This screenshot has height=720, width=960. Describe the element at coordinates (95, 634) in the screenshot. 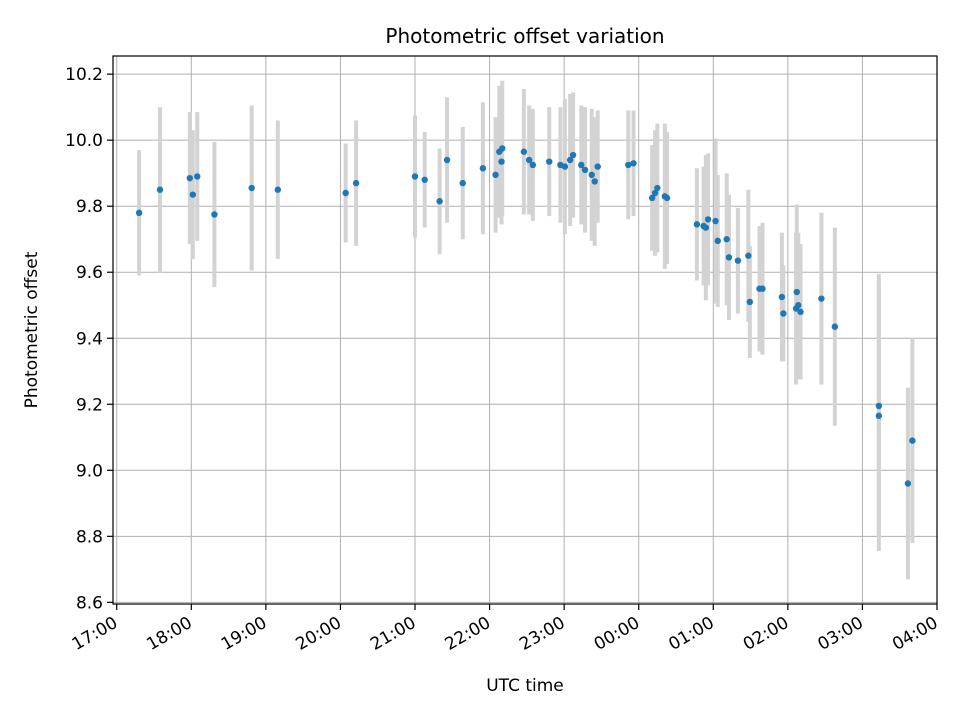

I see `x-tick-label: 17:00` at that location.